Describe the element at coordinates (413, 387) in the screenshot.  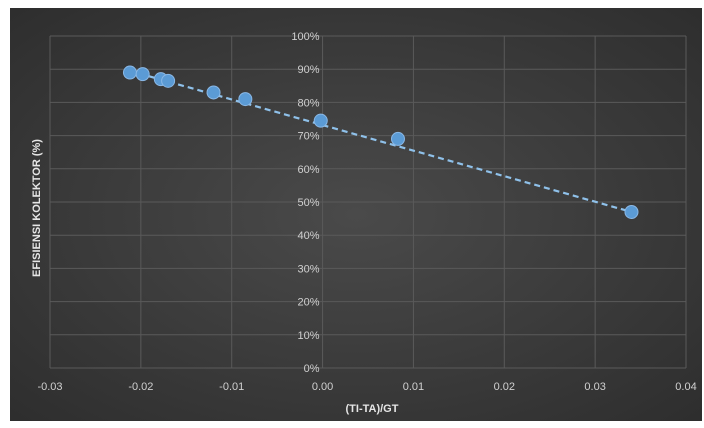
I see `x-tick-label-4: 0.01` at that location.